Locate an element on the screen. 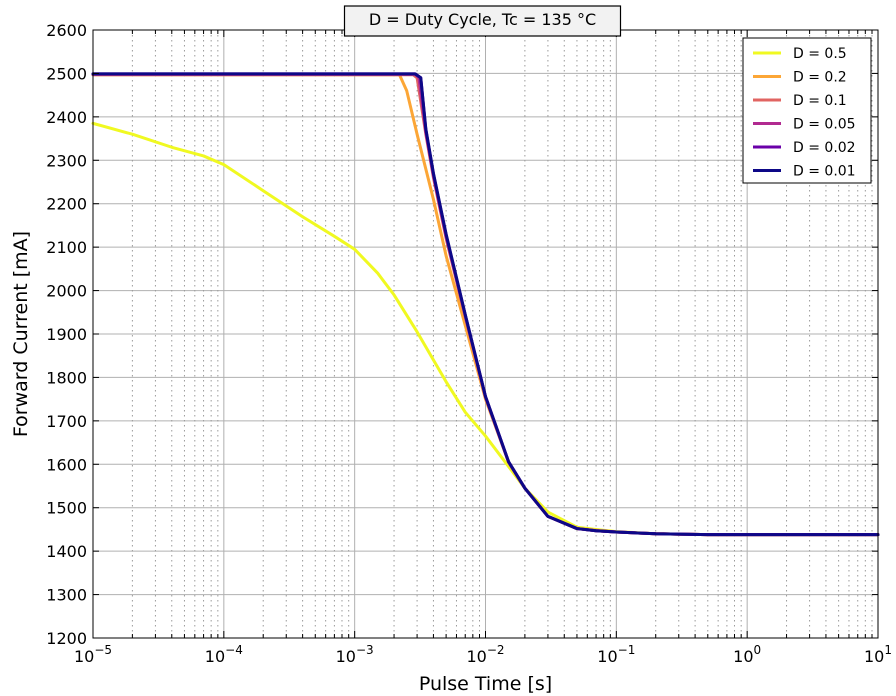  chart-title: D = Duty Cycle, Tc = 135 °C is located at coordinates (482, 19).